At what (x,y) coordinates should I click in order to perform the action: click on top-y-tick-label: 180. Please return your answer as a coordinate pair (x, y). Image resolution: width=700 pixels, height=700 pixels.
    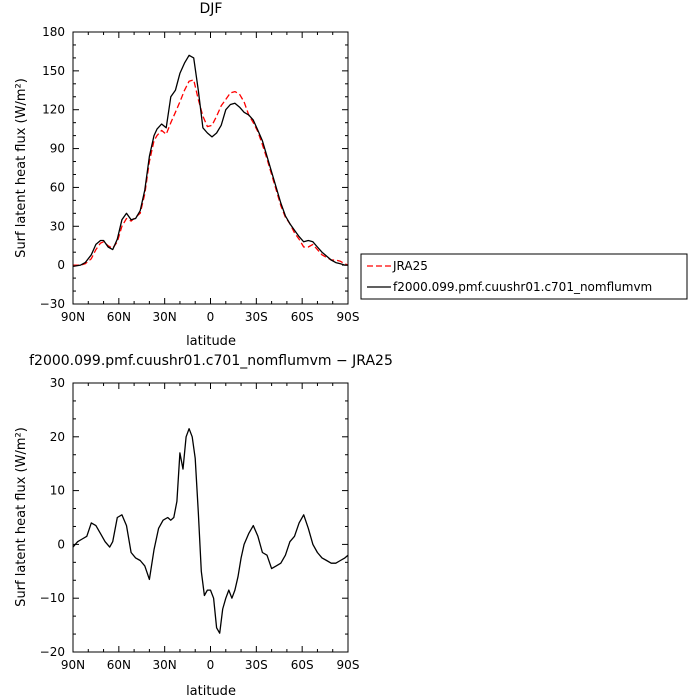
    Looking at the image, I should click on (53, 32).